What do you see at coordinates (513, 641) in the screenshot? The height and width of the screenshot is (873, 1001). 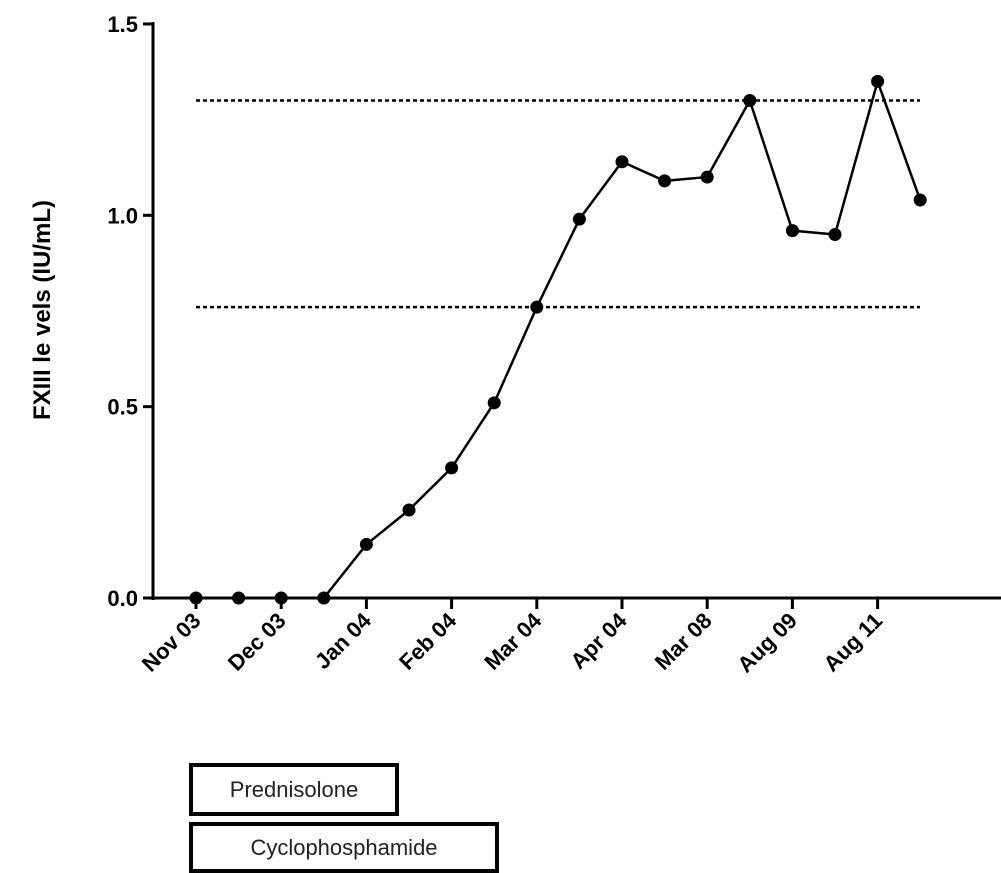 I see `x-tick-label: Mar 04` at bounding box center [513, 641].